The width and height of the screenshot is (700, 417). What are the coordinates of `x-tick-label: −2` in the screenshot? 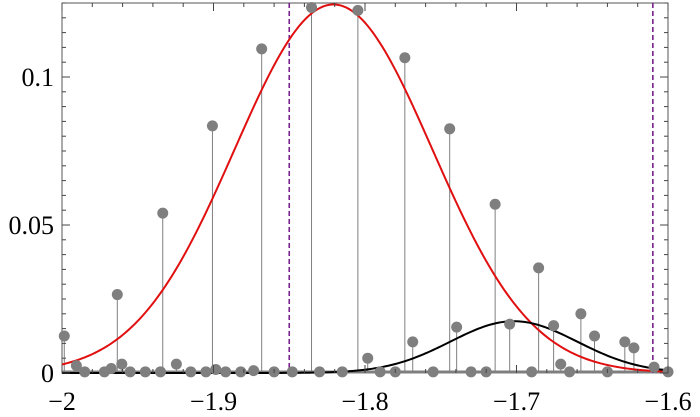 It's located at (62, 401).